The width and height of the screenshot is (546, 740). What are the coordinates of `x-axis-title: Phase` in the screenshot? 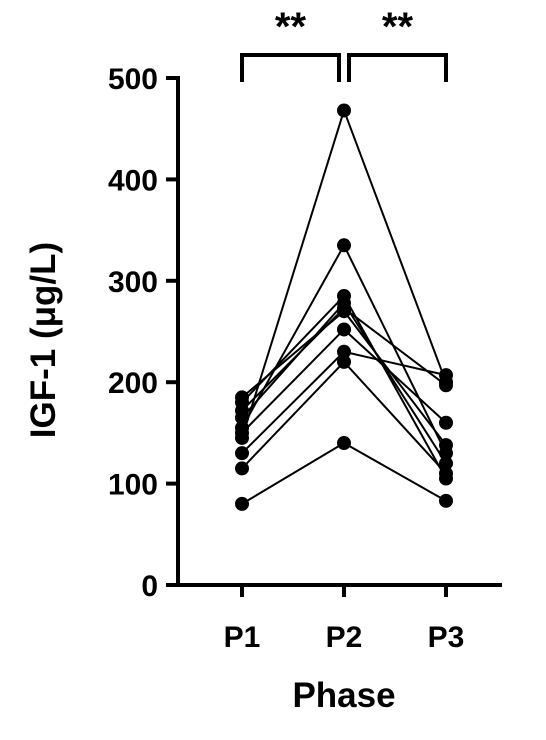 It's located at (343, 695).